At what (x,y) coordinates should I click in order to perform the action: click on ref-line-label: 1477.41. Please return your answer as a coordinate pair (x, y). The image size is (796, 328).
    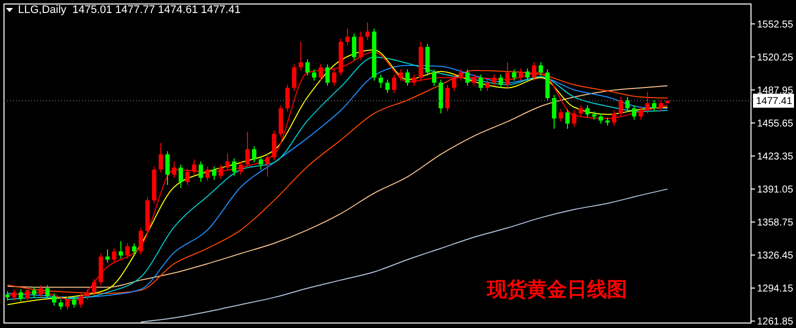
    Looking at the image, I should click on (774, 102).